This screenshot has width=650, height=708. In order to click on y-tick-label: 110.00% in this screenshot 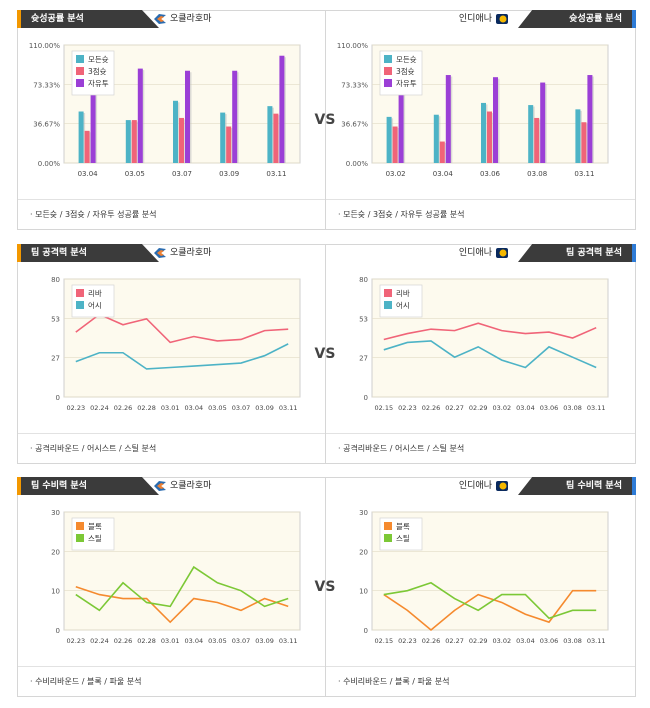, I will do `click(44, 46)`.